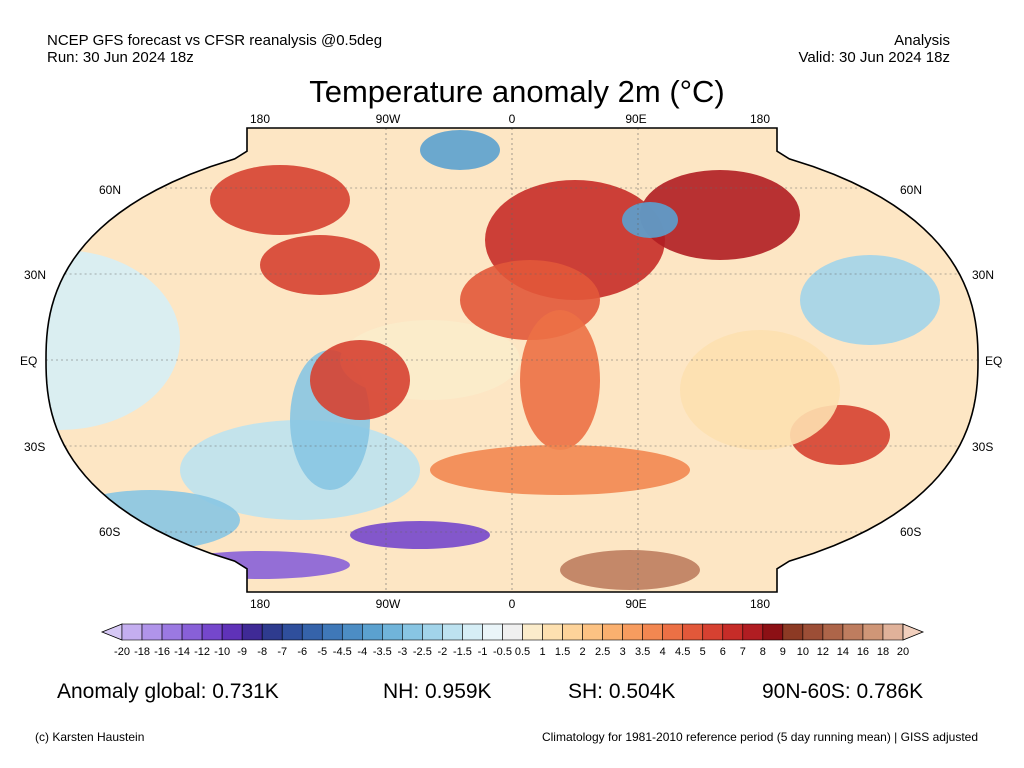 This screenshot has height=768, width=1024. Describe the element at coordinates (843, 691) in the screenshot. I see `arctic-anomaly: 90N-60S: 0.786K` at that location.